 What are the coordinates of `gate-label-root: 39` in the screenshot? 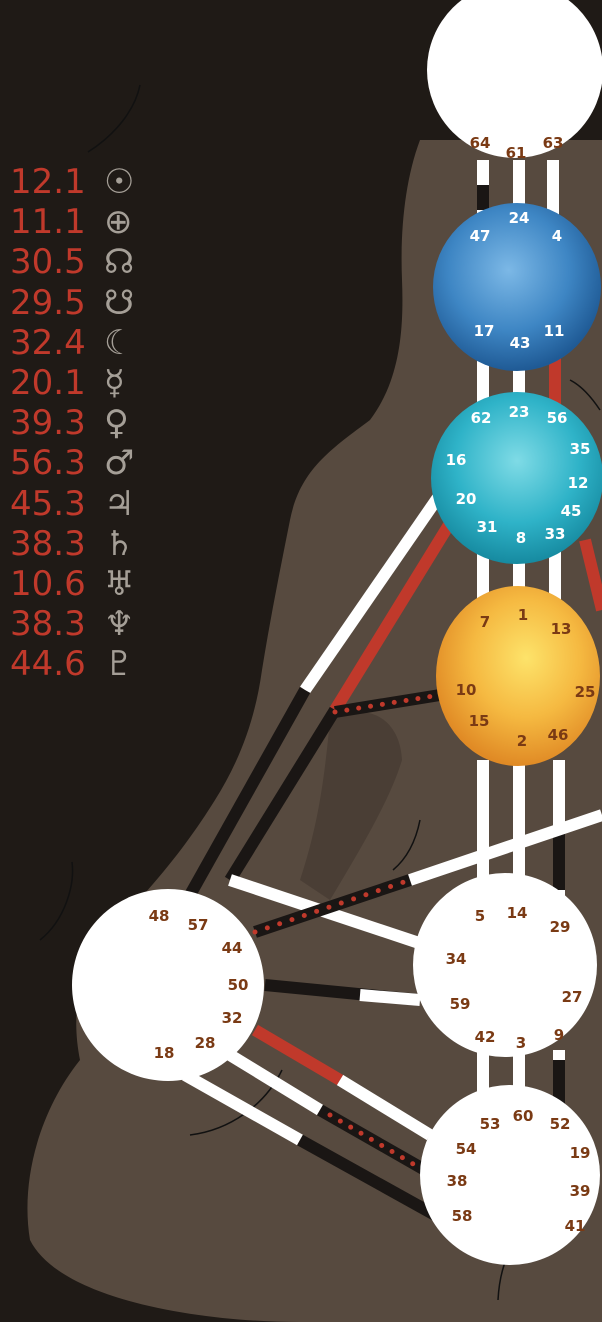 It's located at (580, 1191).